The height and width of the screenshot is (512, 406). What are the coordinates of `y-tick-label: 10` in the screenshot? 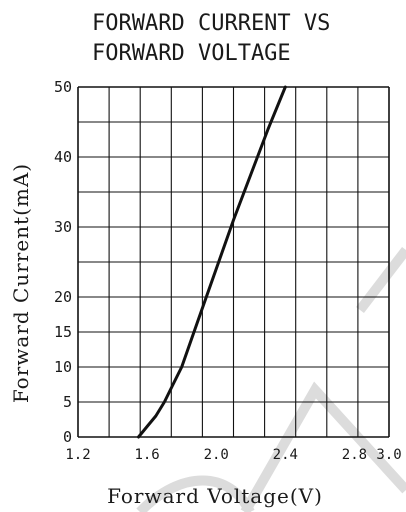 It's located at (63, 367).